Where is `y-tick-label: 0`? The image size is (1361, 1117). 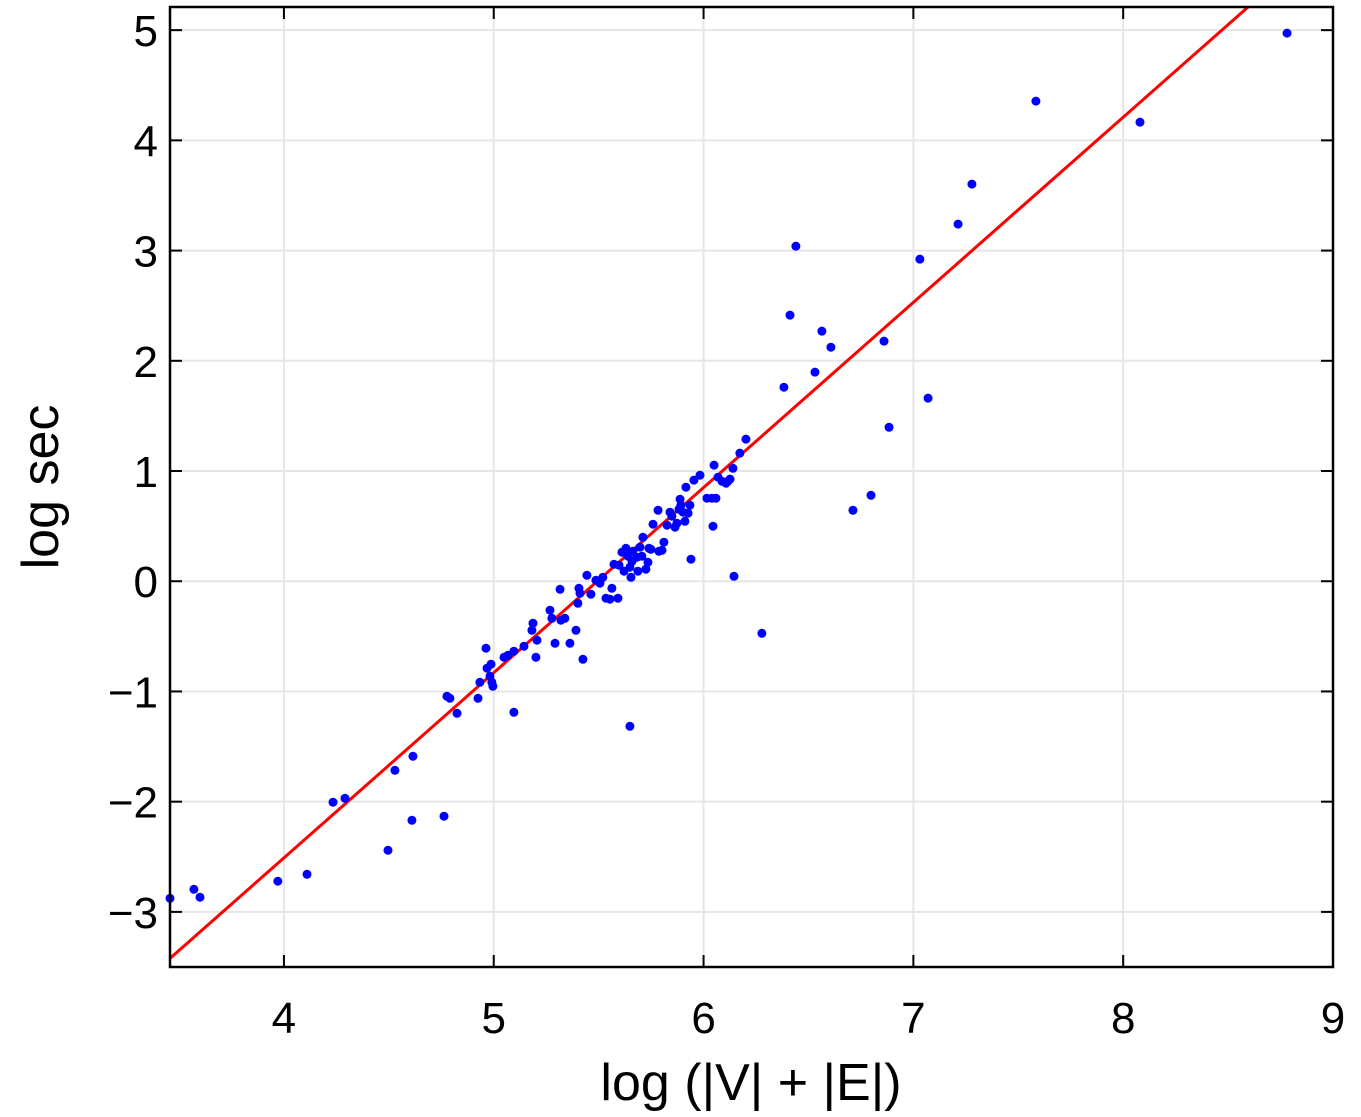
y-tick-label: 0 is located at coordinates (146, 582).